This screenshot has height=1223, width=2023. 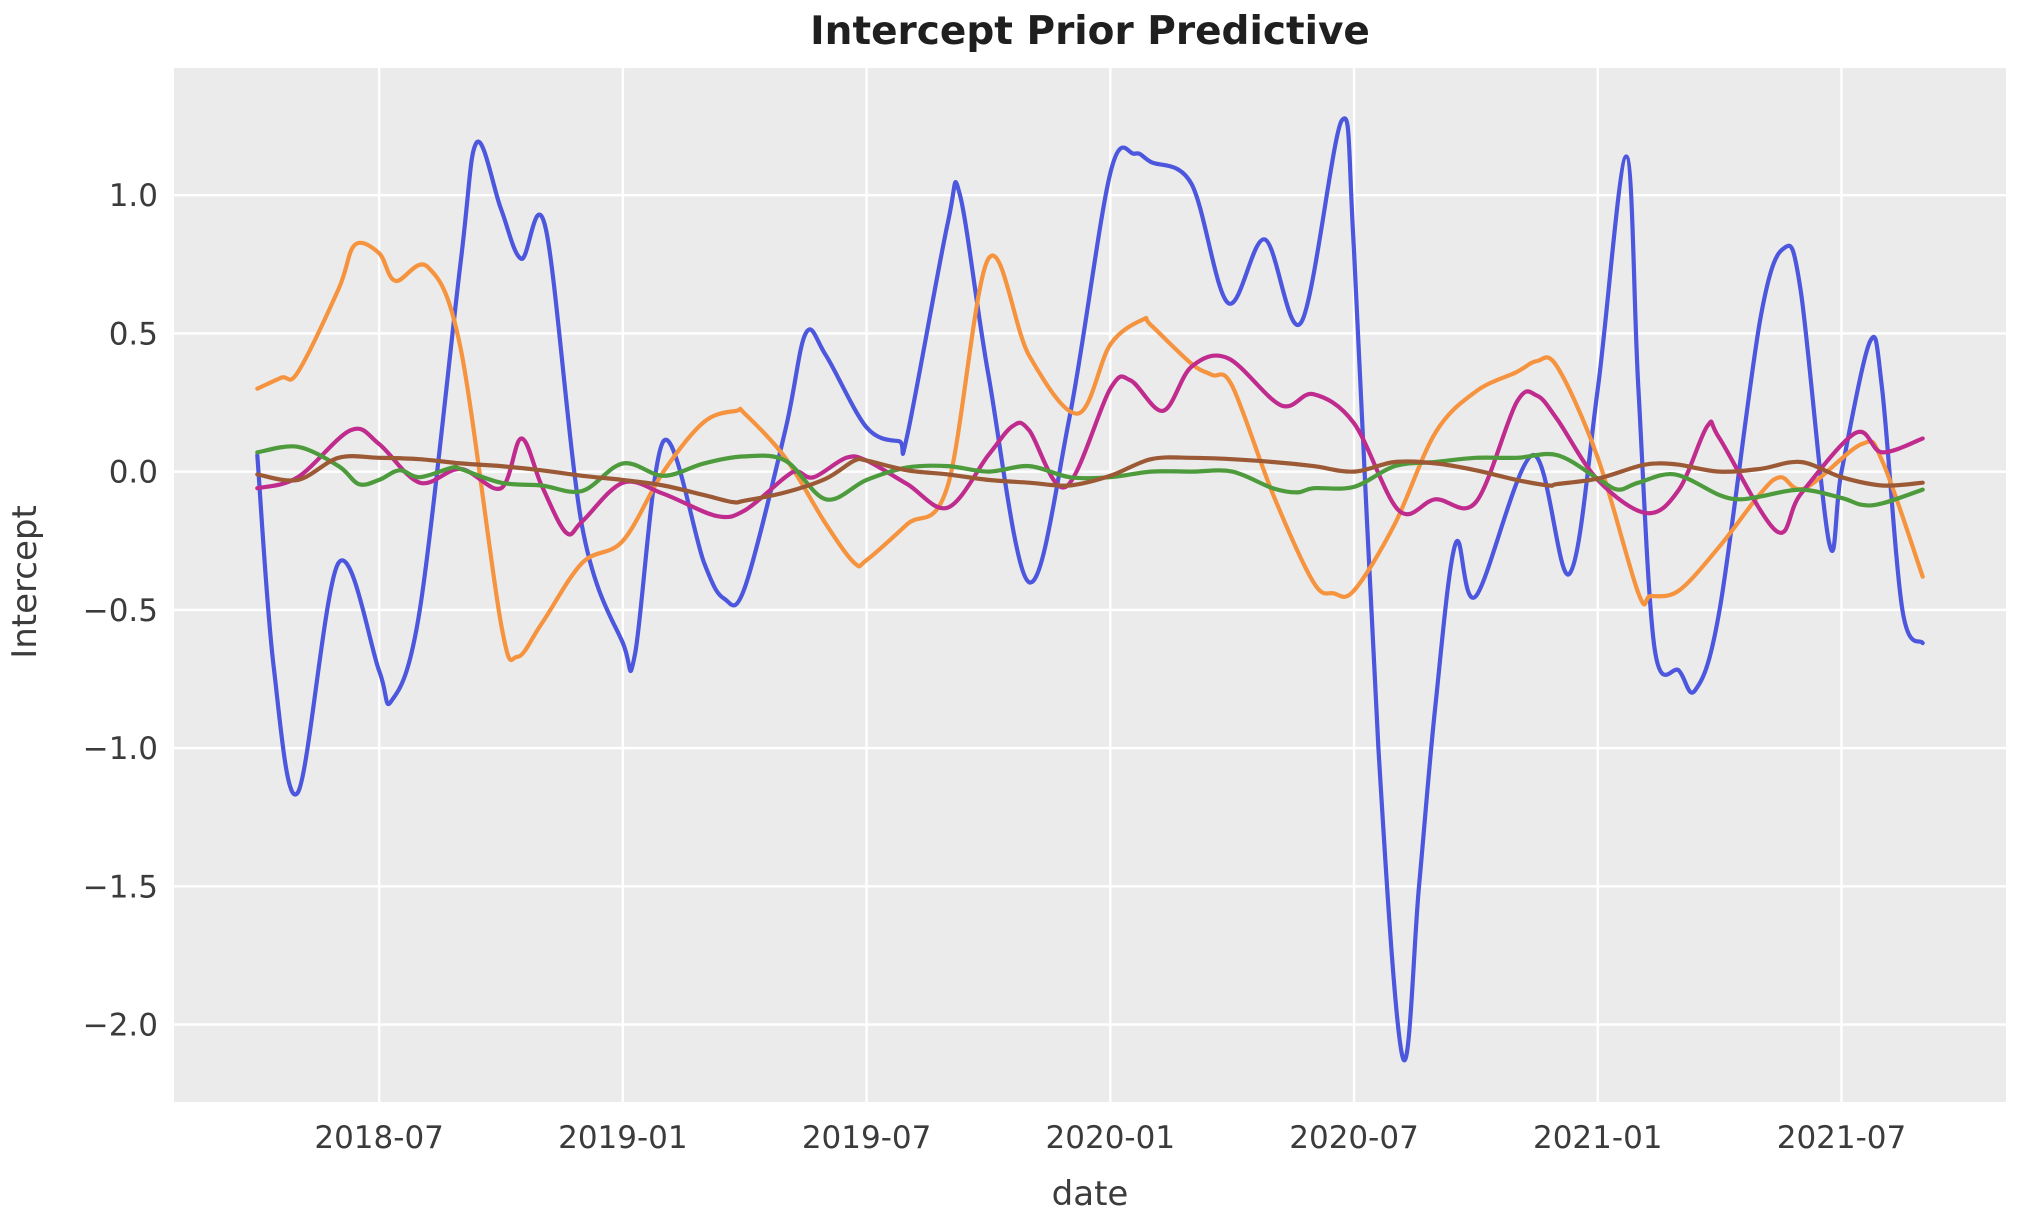 I want to click on x-tick-label: 2018-07, so click(x=379, y=1138).